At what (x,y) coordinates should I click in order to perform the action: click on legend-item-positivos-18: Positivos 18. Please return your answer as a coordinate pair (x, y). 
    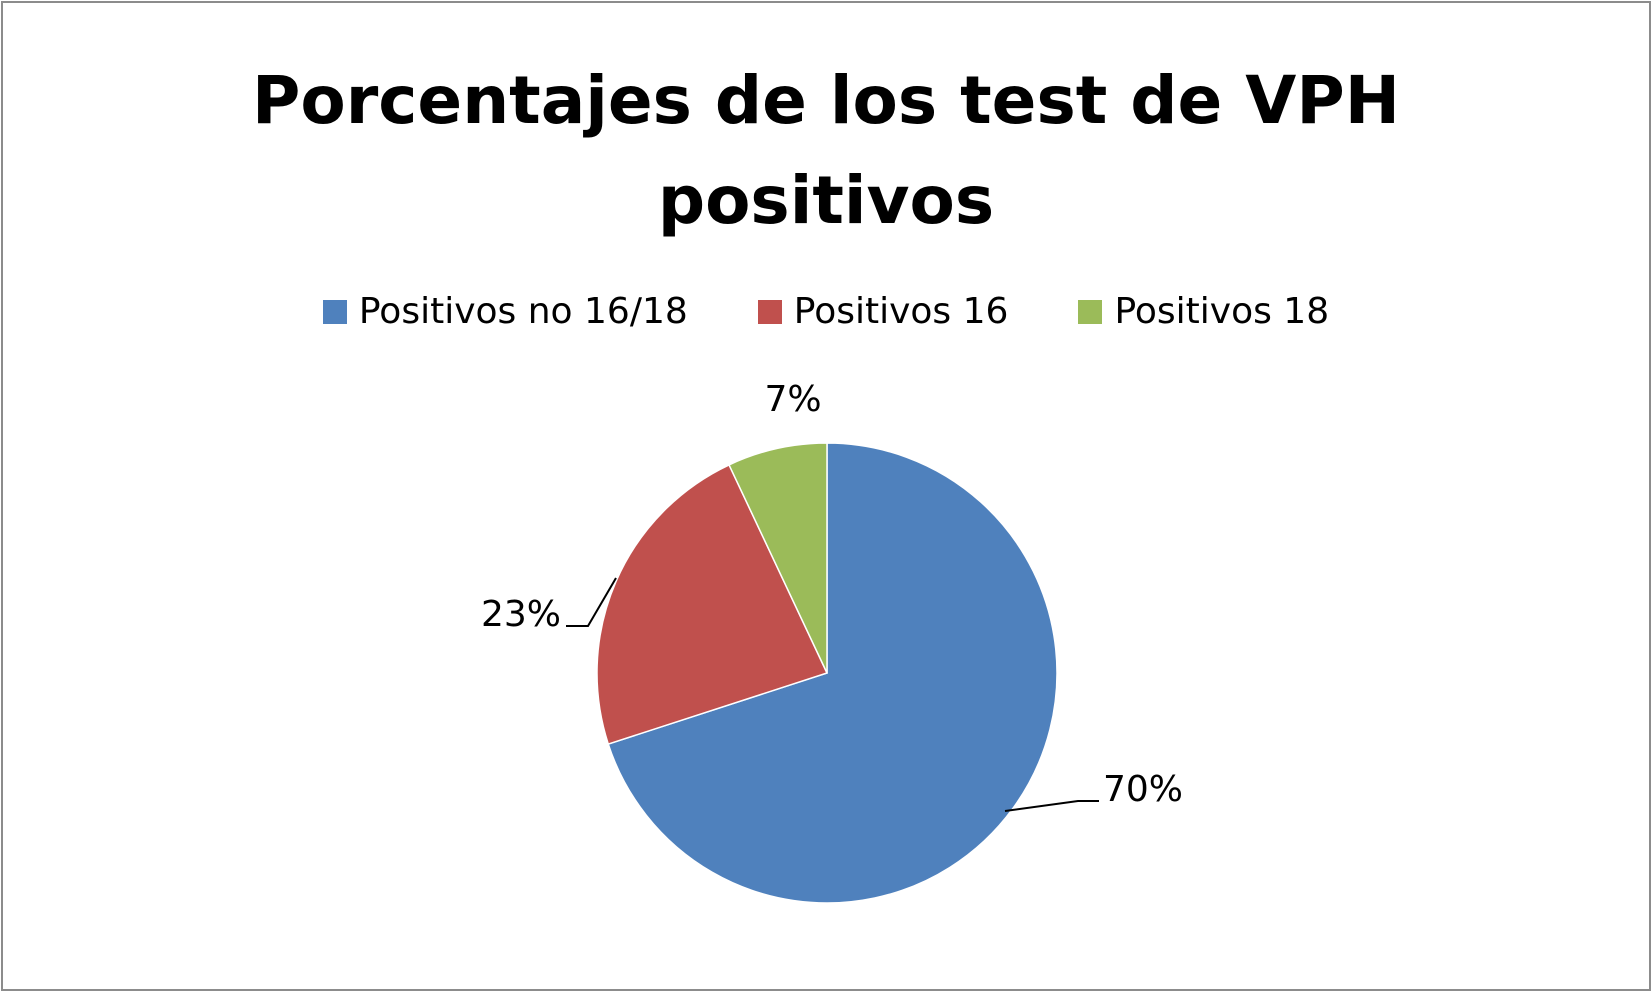
    Looking at the image, I should click on (1203, 311).